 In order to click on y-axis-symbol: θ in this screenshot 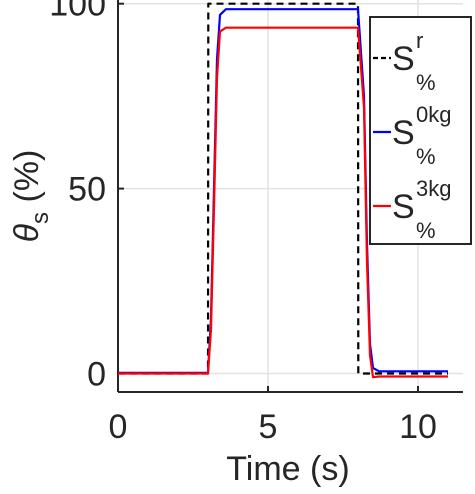, I will do `click(27, 232)`.